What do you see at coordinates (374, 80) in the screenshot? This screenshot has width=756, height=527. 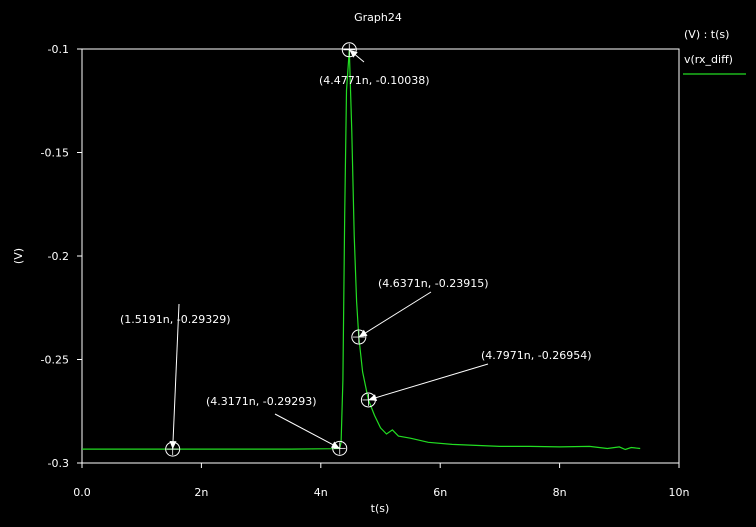 I see `annotation-label: (4.4771n, -0.10038)` at bounding box center [374, 80].